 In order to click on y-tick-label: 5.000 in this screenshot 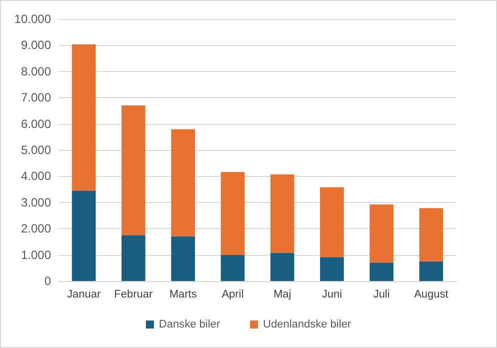, I will do `click(36, 150)`.